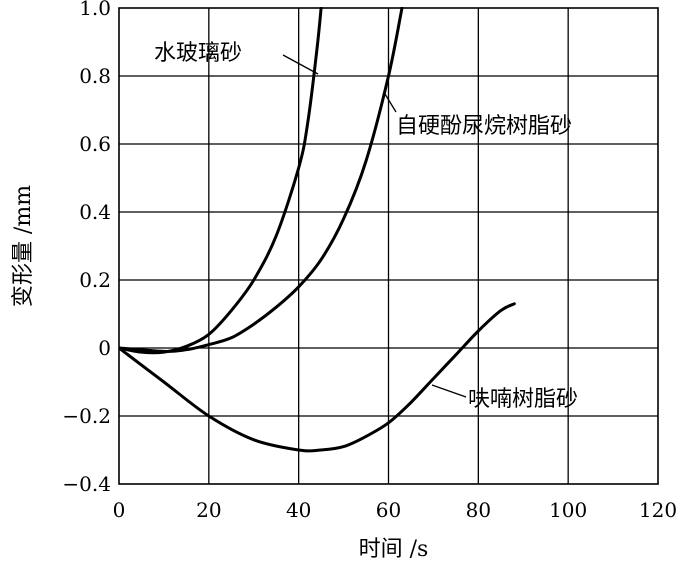 This screenshot has height=564, width=681. I want to click on x-tick-label: 40, so click(298, 510).